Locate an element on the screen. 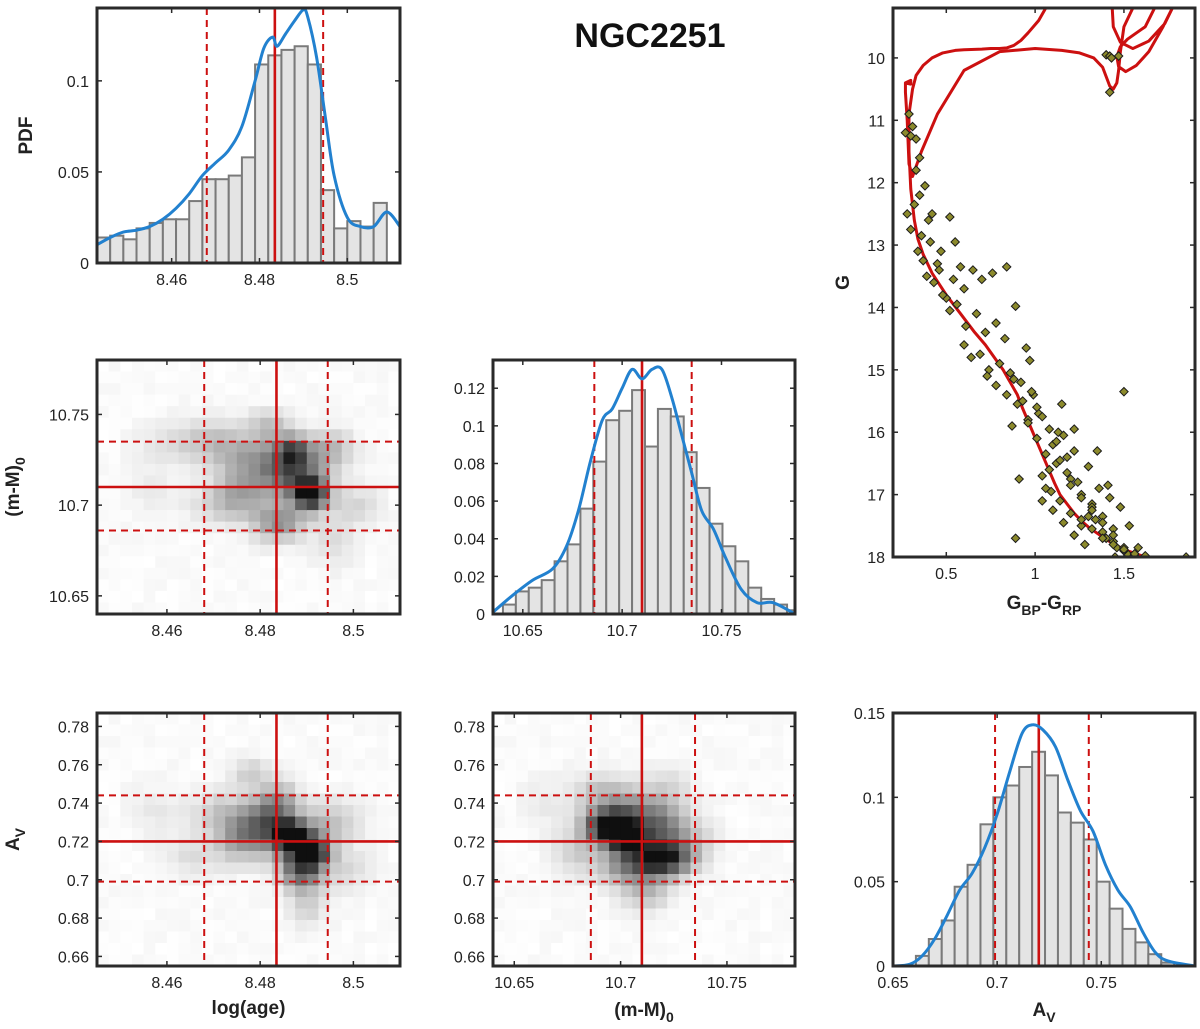 The image size is (1200, 1029). density-age-av-ytick-label: 0.76 is located at coordinates (73, 766).